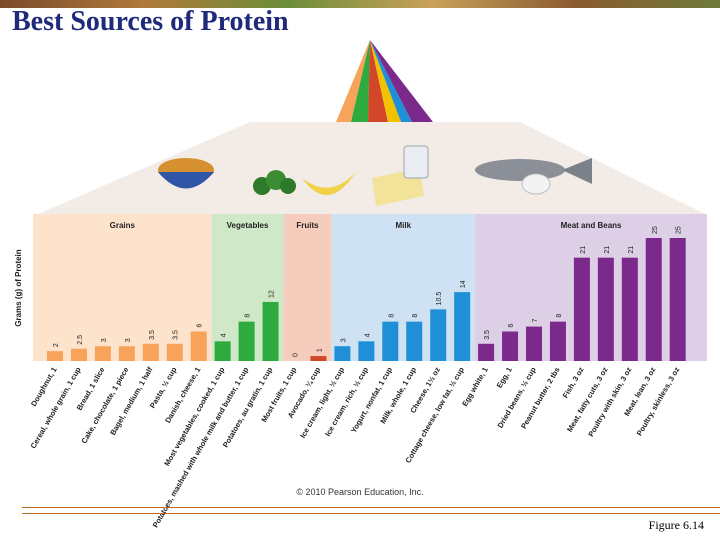  What do you see at coordinates (536, 184) in the screenshot?
I see `egg-icon` at bounding box center [536, 184].